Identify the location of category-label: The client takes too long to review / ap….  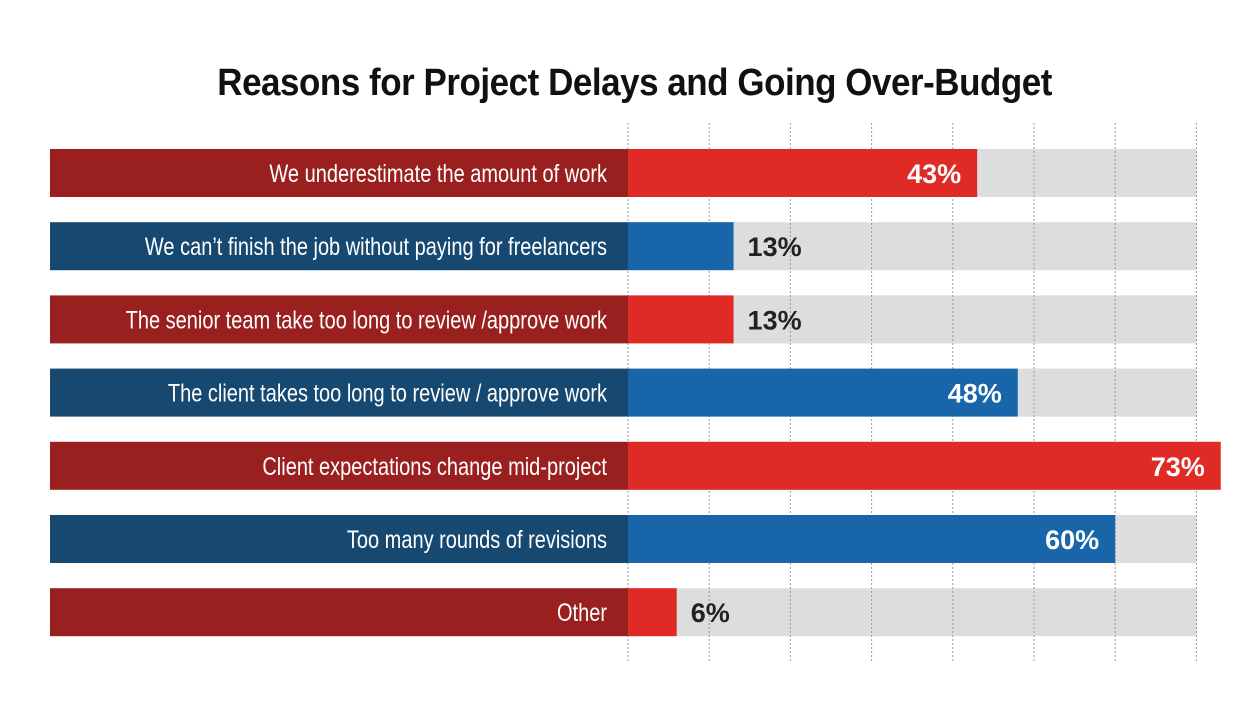
(388, 394).